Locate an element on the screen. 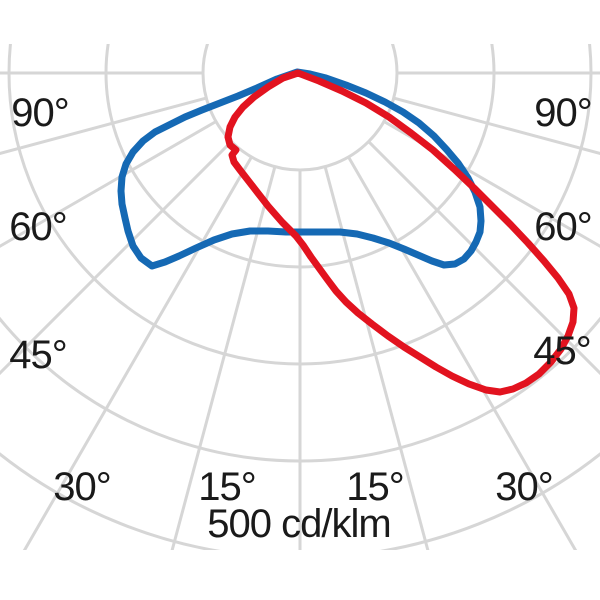  scale-label: 500 cd/klm is located at coordinates (298, 524).